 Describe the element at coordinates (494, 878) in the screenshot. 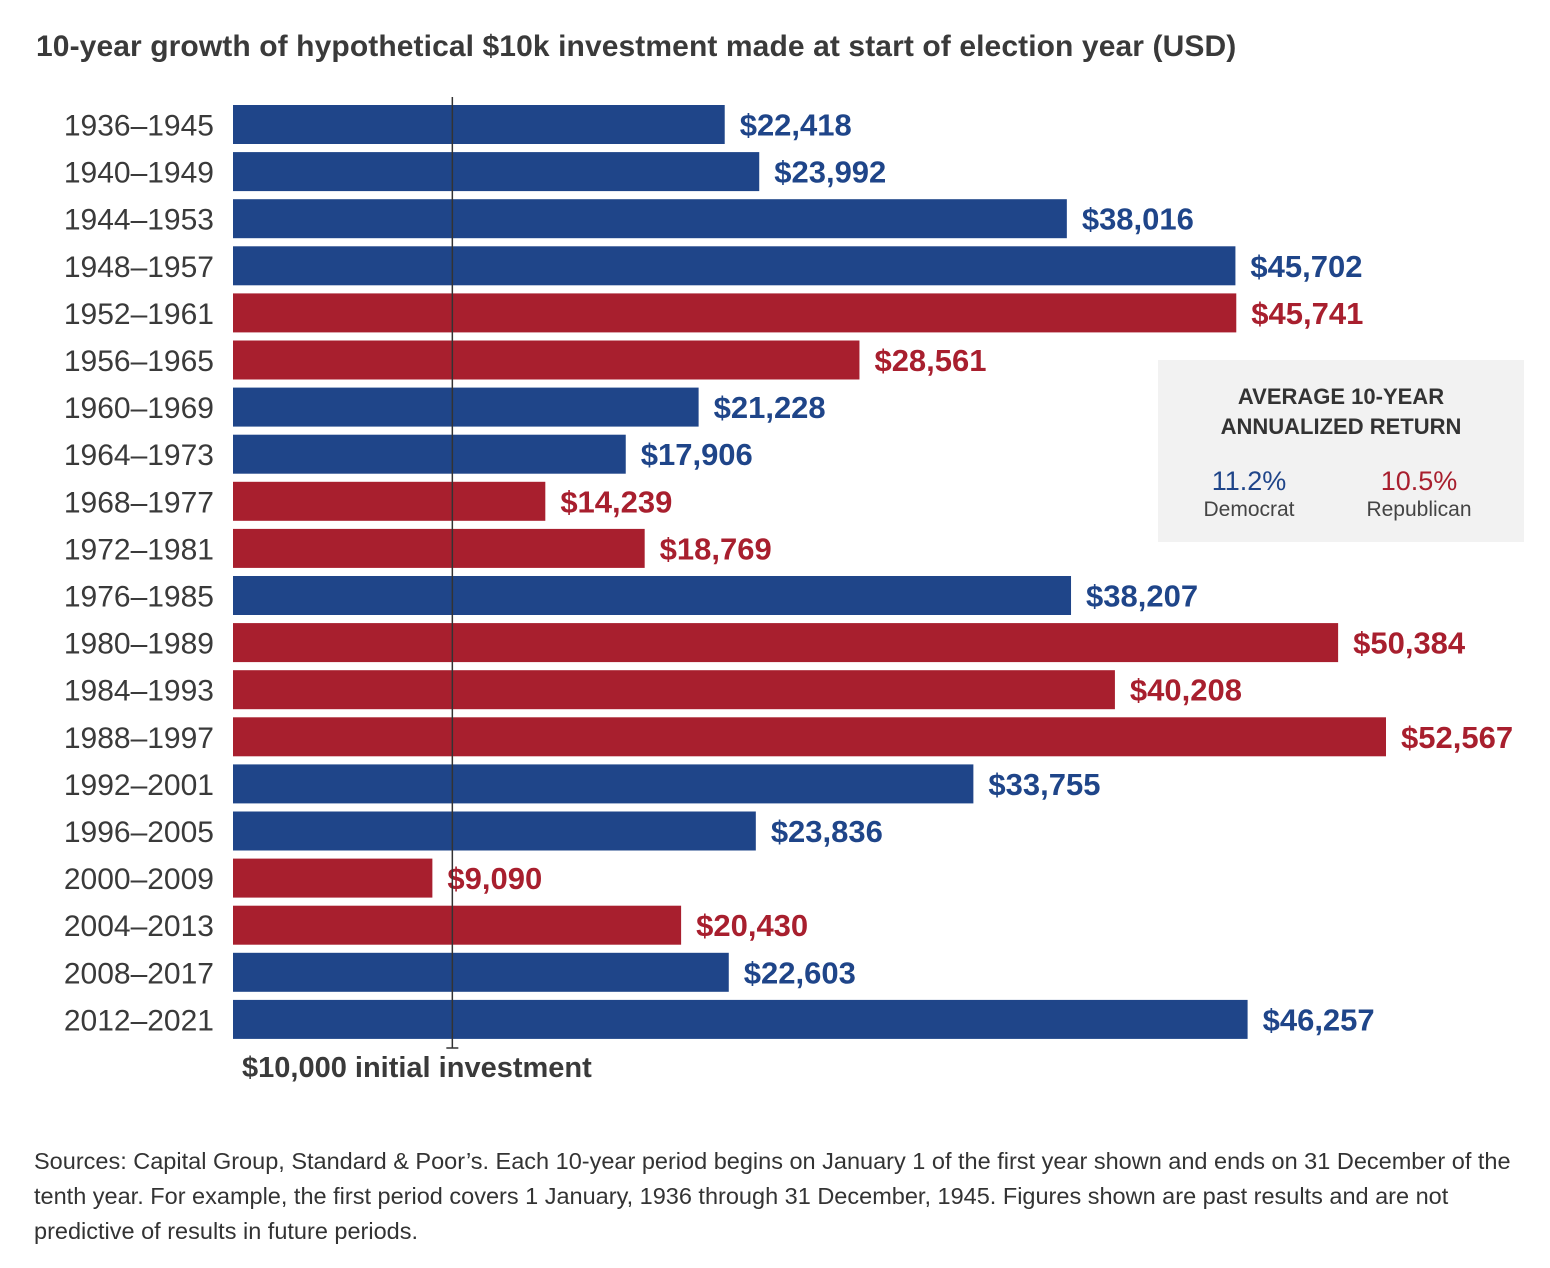

I see `value-label: $9,090` at that location.